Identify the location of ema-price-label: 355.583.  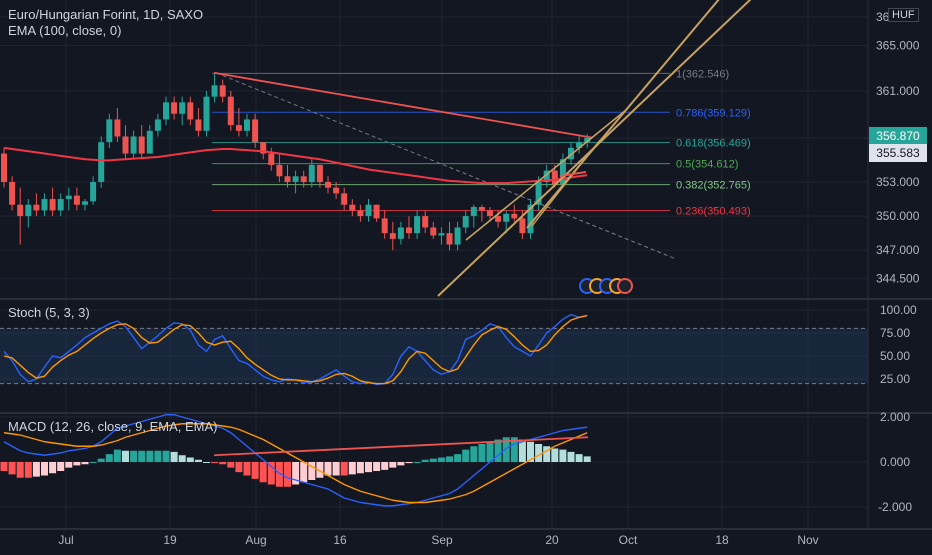
(898, 153).